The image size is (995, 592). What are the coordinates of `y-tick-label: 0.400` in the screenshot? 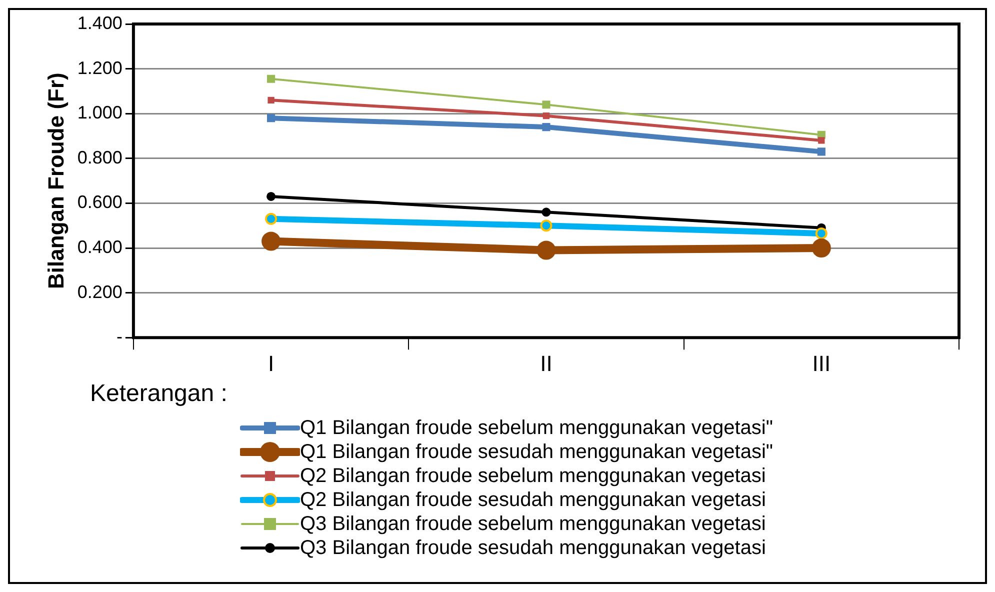 It's located at (99, 246).